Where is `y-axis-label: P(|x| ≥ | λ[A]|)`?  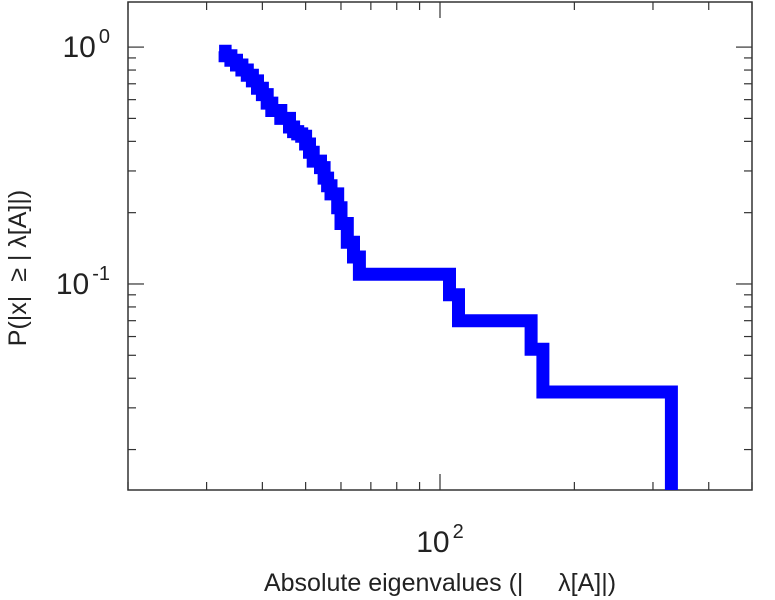 y-axis-label: P(|x| ≥ | λ[A]|) is located at coordinates (18, 268).